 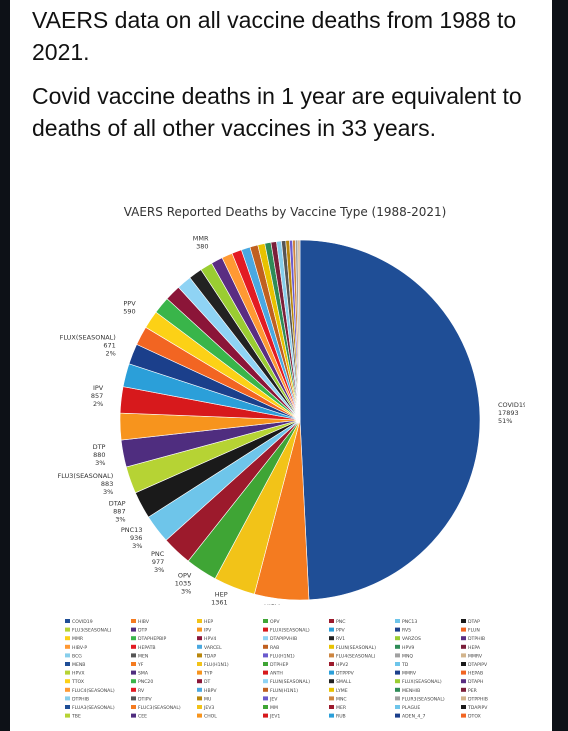 I want to click on legend-label: MM, so click(x=274, y=708).